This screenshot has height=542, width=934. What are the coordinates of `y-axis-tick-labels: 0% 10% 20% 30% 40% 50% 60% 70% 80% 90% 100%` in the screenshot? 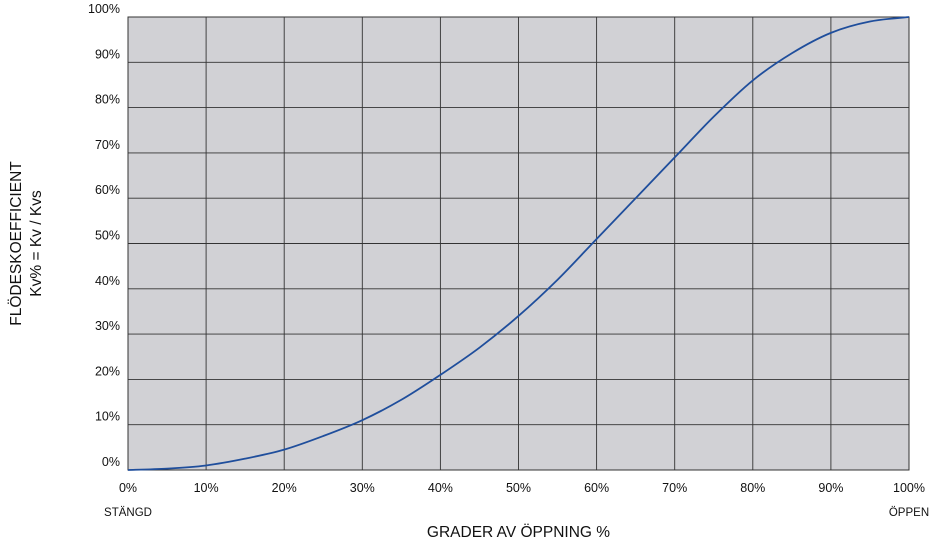 It's located at (104, 235).